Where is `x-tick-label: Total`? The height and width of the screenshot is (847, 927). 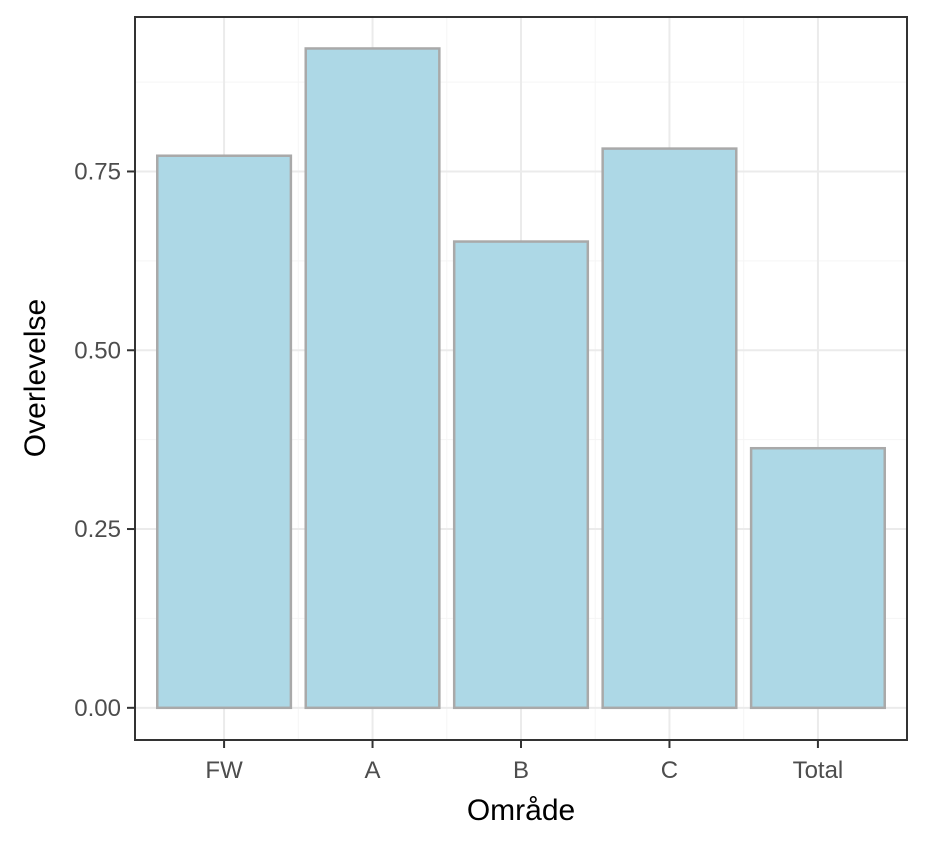 x-tick-label: Total is located at coordinates (818, 770).